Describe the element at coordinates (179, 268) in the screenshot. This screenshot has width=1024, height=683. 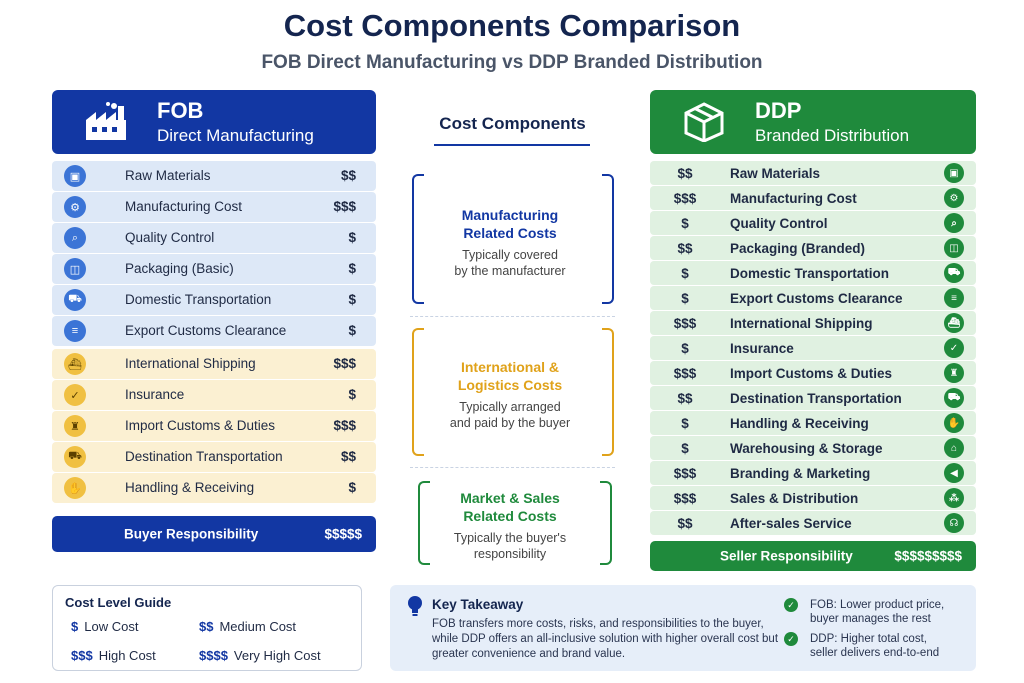
I see `cost-label: Packaging (Basic)` at that location.